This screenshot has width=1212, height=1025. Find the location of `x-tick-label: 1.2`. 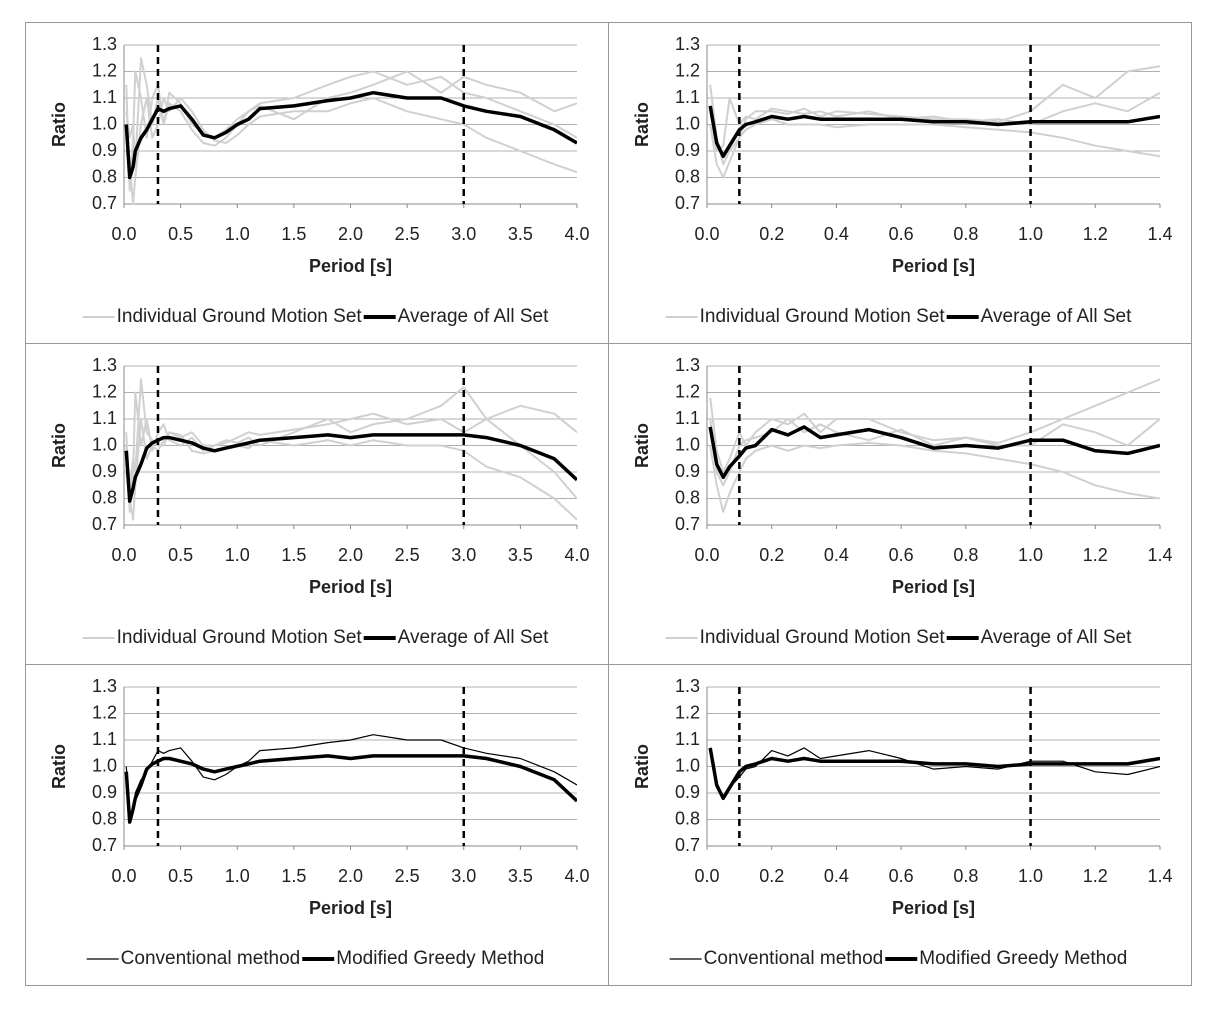

x-tick-label: 1.2 is located at coordinates (1095, 234).